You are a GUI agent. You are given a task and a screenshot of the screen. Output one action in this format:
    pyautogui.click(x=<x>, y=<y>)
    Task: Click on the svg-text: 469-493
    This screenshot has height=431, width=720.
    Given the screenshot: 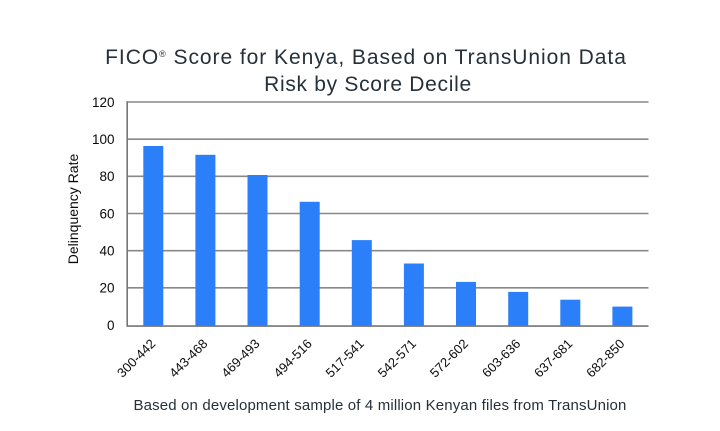 What is the action you would take?
    pyautogui.click(x=240, y=358)
    